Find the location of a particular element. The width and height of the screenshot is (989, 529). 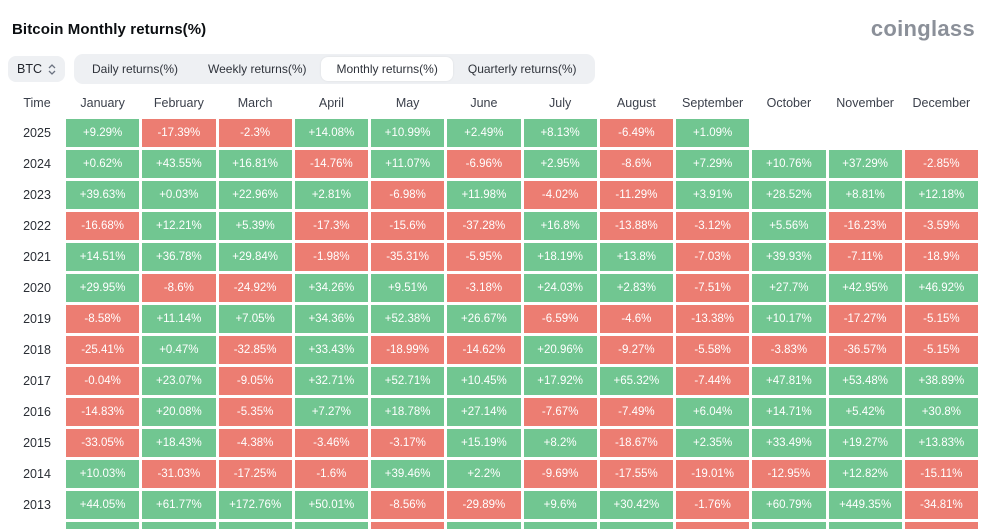

return-cell: +60.79% is located at coordinates (789, 505).